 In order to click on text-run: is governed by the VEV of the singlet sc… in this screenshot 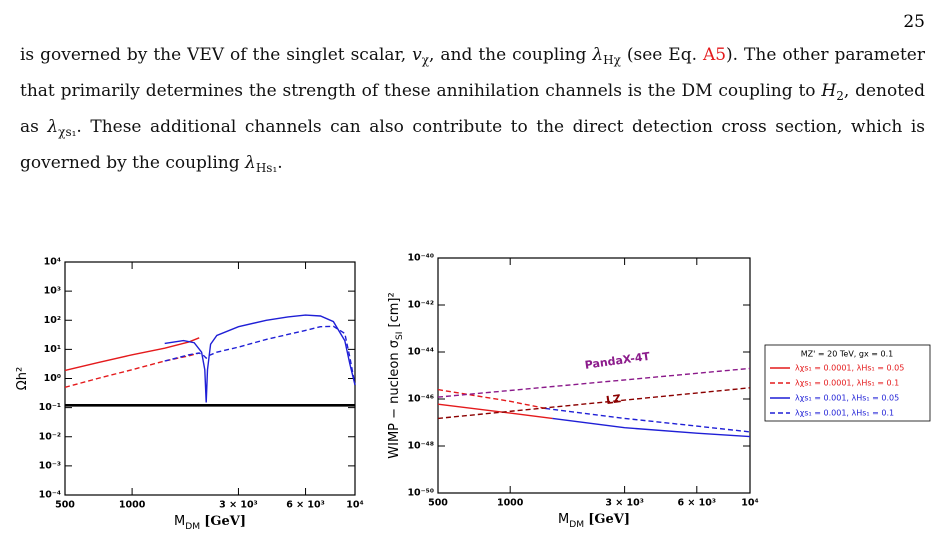, I will do `click(216, 55)`.